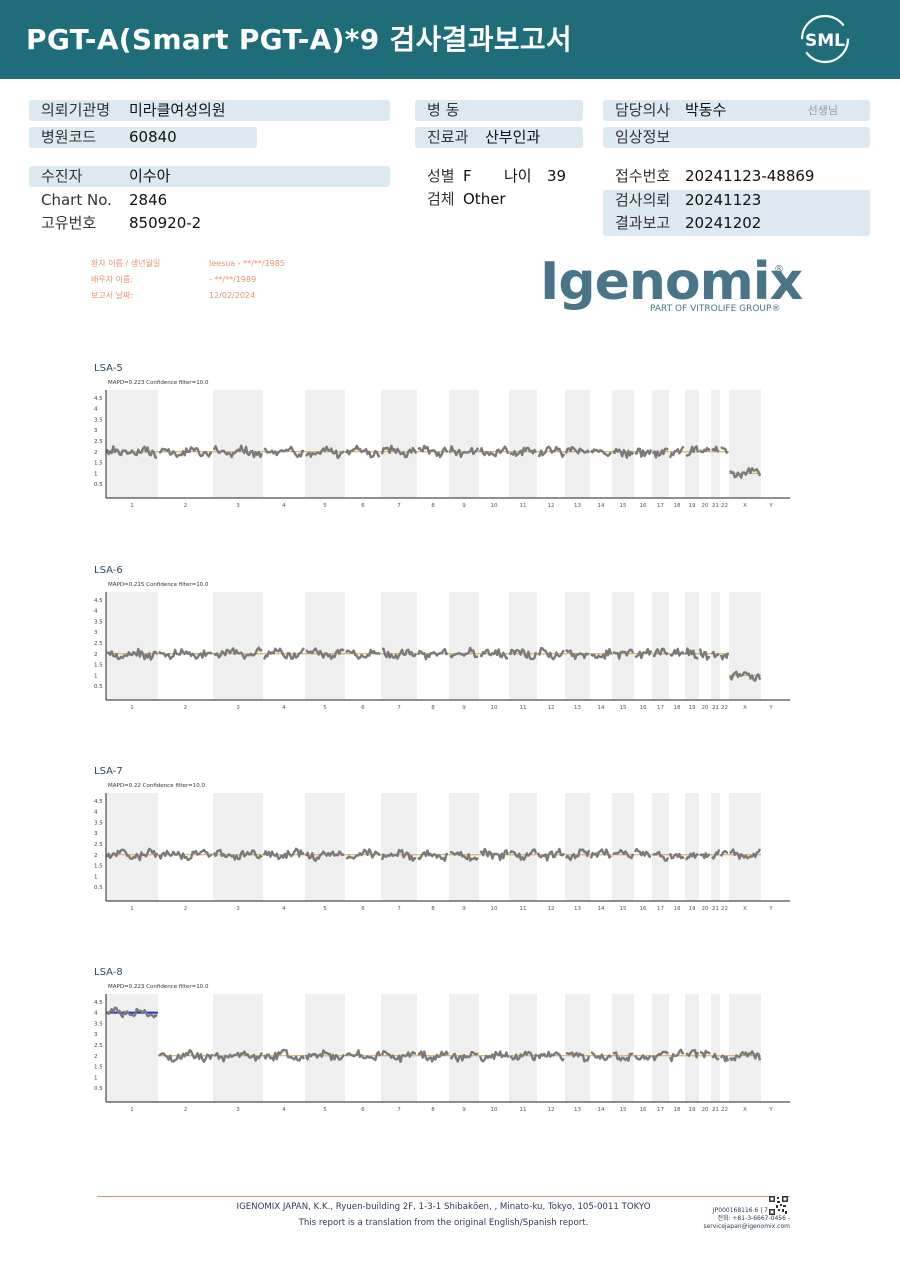 The height and width of the screenshot is (1271, 900). Describe the element at coordinates (450, 39) in the screenshot. I see `report-header: PGT-A(Smart PGT-A)*9 검사결과보고서 SML` at that location.